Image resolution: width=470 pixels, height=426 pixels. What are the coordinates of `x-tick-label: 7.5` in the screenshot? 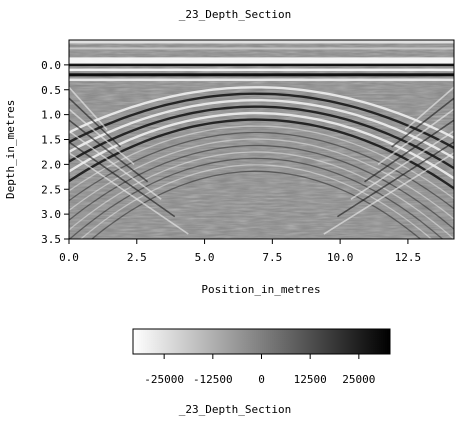 It's located at (272, 257).